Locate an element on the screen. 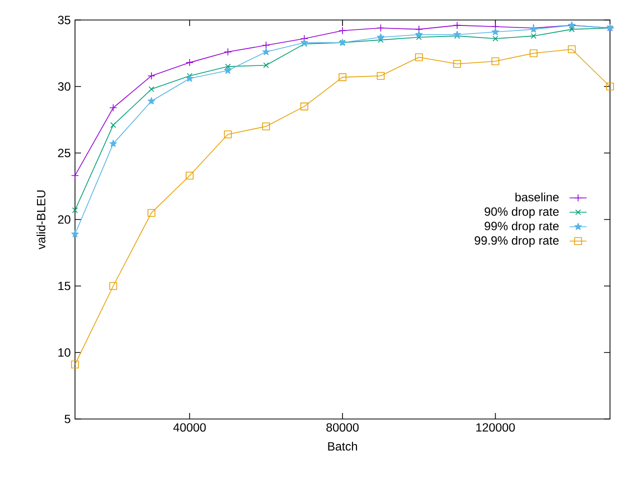 The width and height of the screenshot is (640, 480). y-tick-label: 35 is located at coordinates (64, 20).